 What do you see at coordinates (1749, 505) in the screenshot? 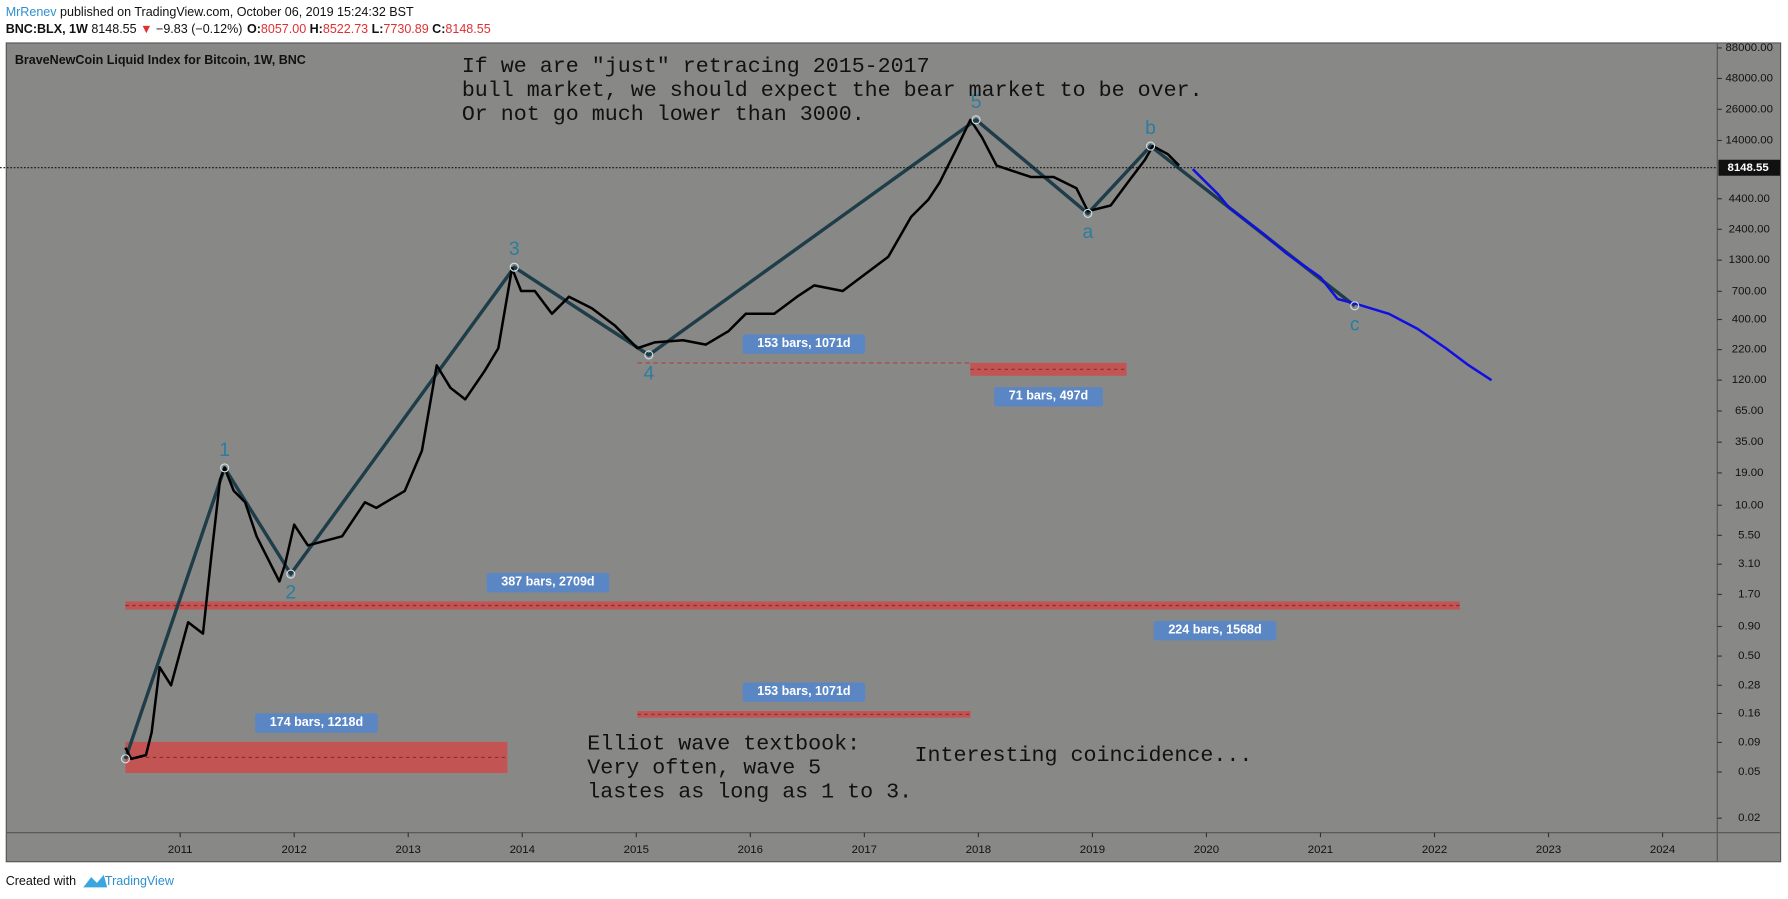
I see `y-tick-label: 10.00` at bounding box center [1749, 505].